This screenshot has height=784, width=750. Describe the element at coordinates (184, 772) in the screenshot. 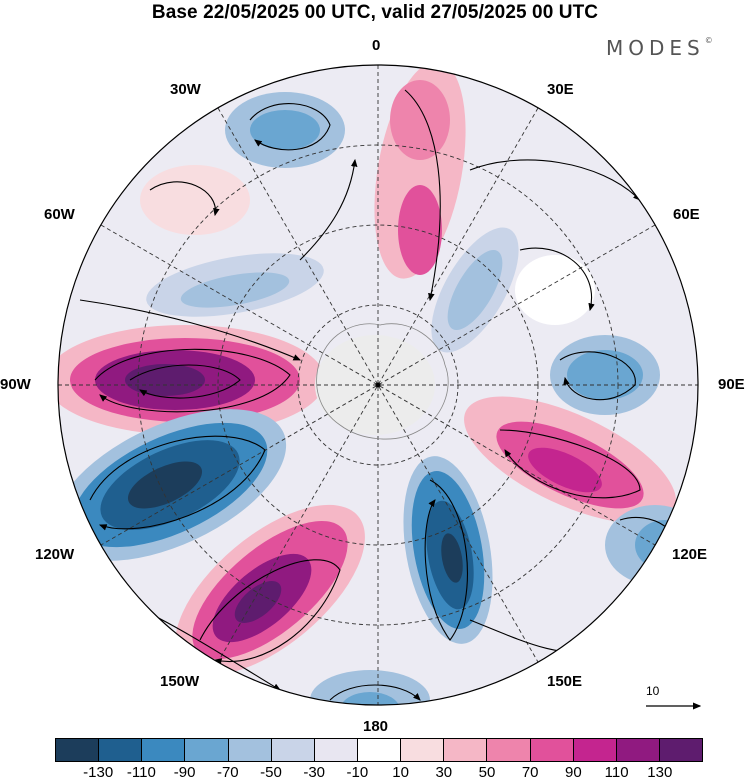

I see `colorbar-tick-label: -90` at that location.